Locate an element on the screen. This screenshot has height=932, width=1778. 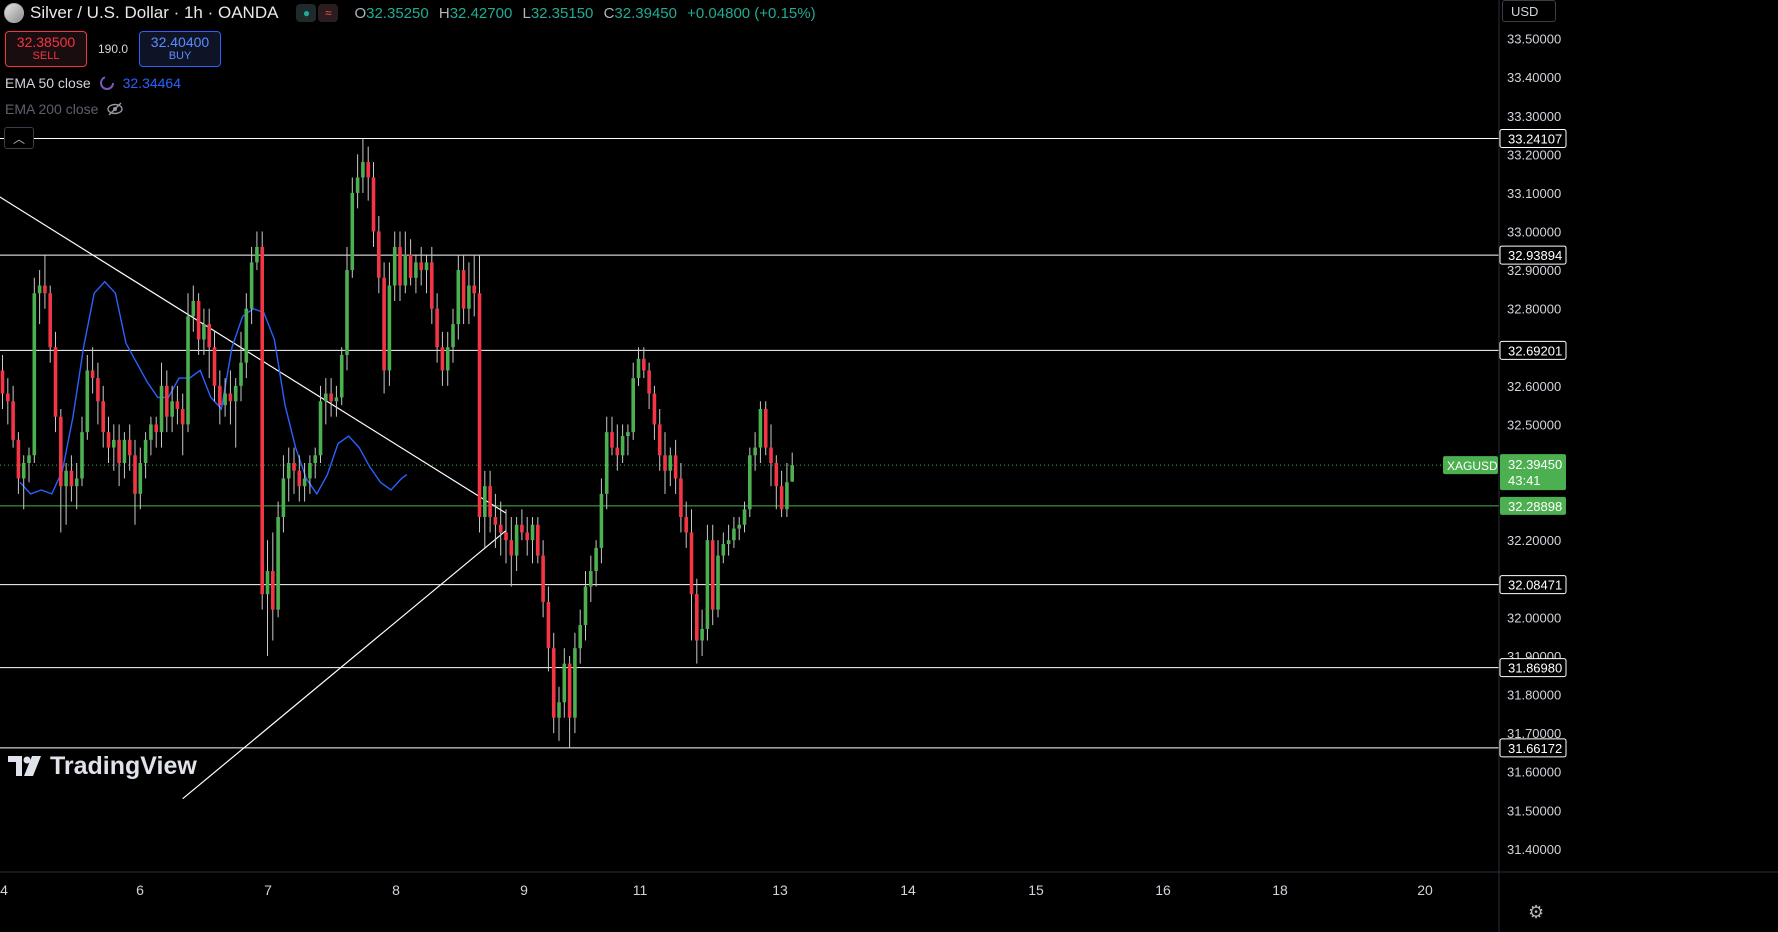
buy-button: 32.40400 BUY is located at coordinates (180, 49).